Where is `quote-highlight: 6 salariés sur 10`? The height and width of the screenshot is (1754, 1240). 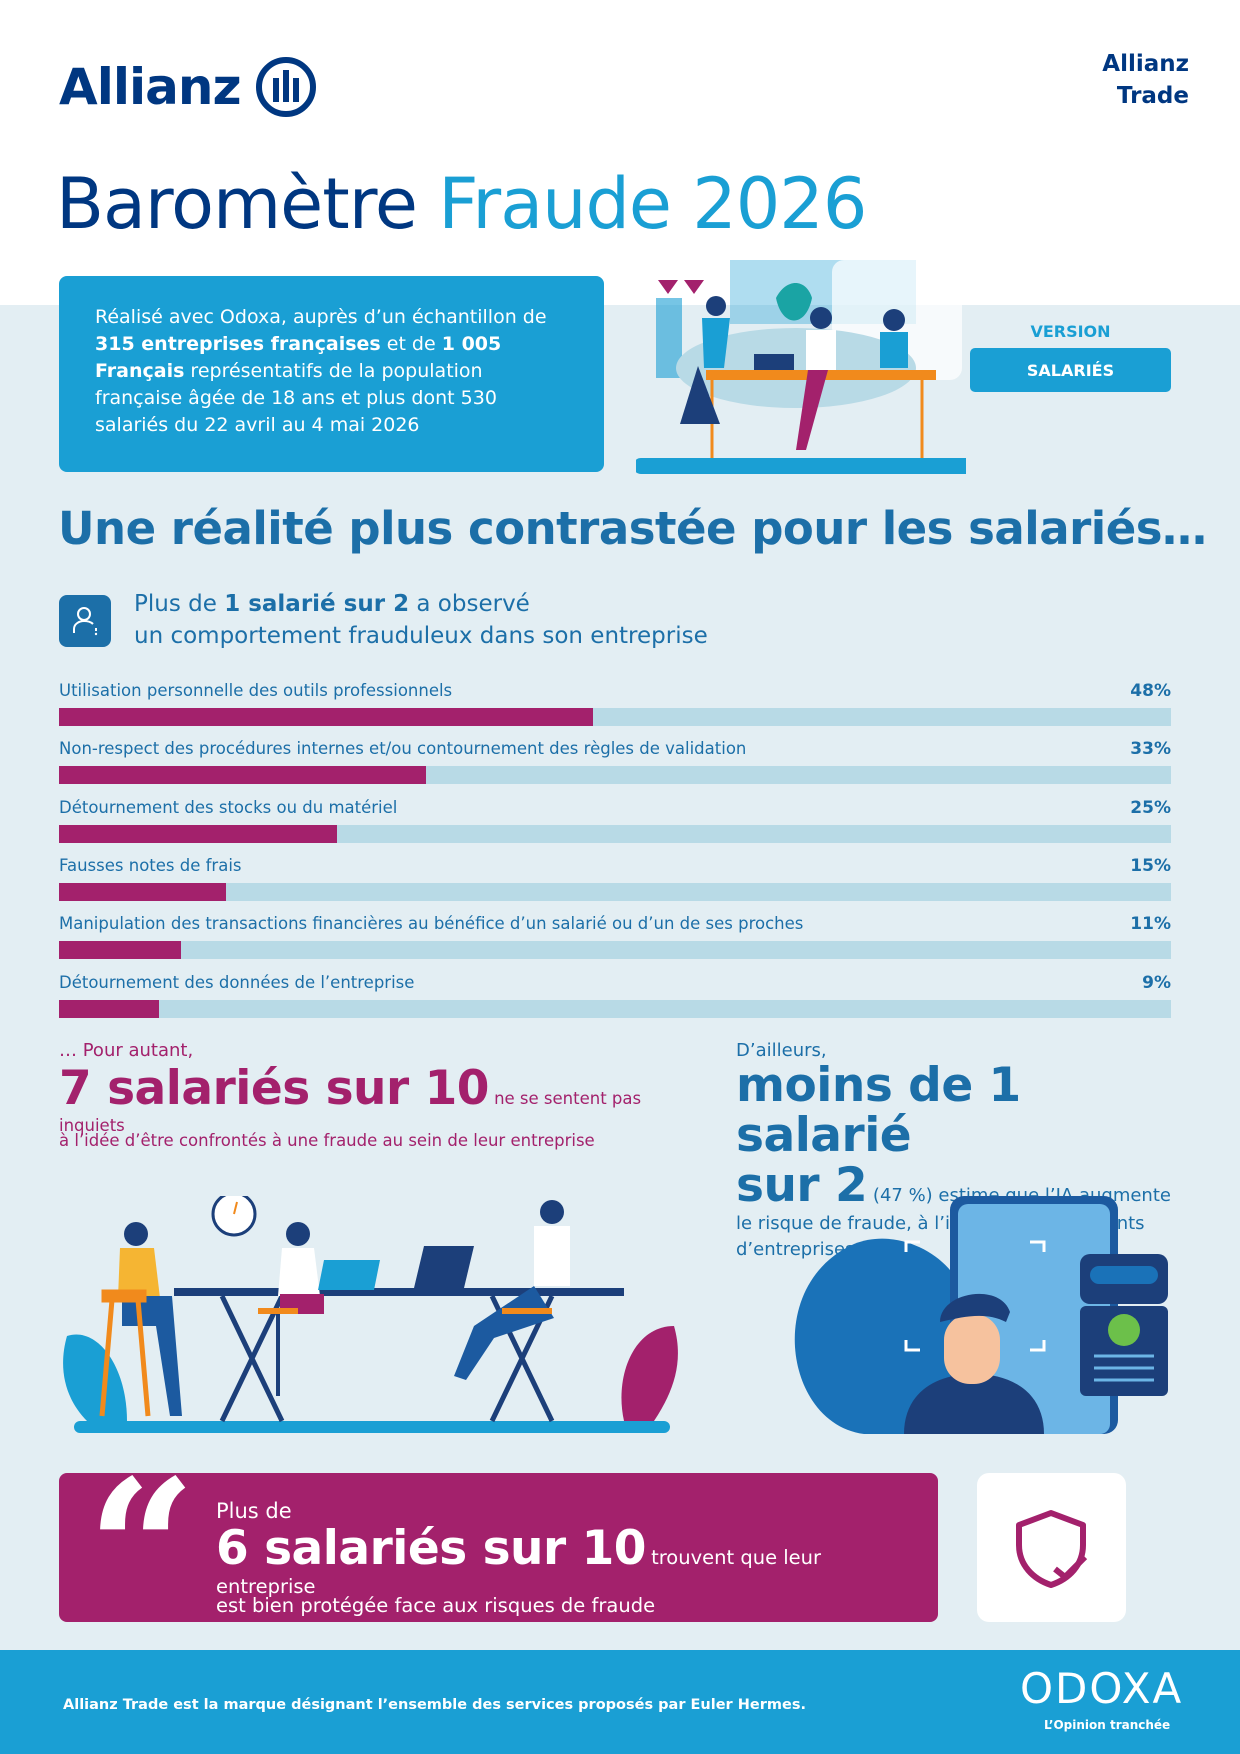 quote-highlight: 6 salariés sur 10 is located at coordinates (431, 1548).